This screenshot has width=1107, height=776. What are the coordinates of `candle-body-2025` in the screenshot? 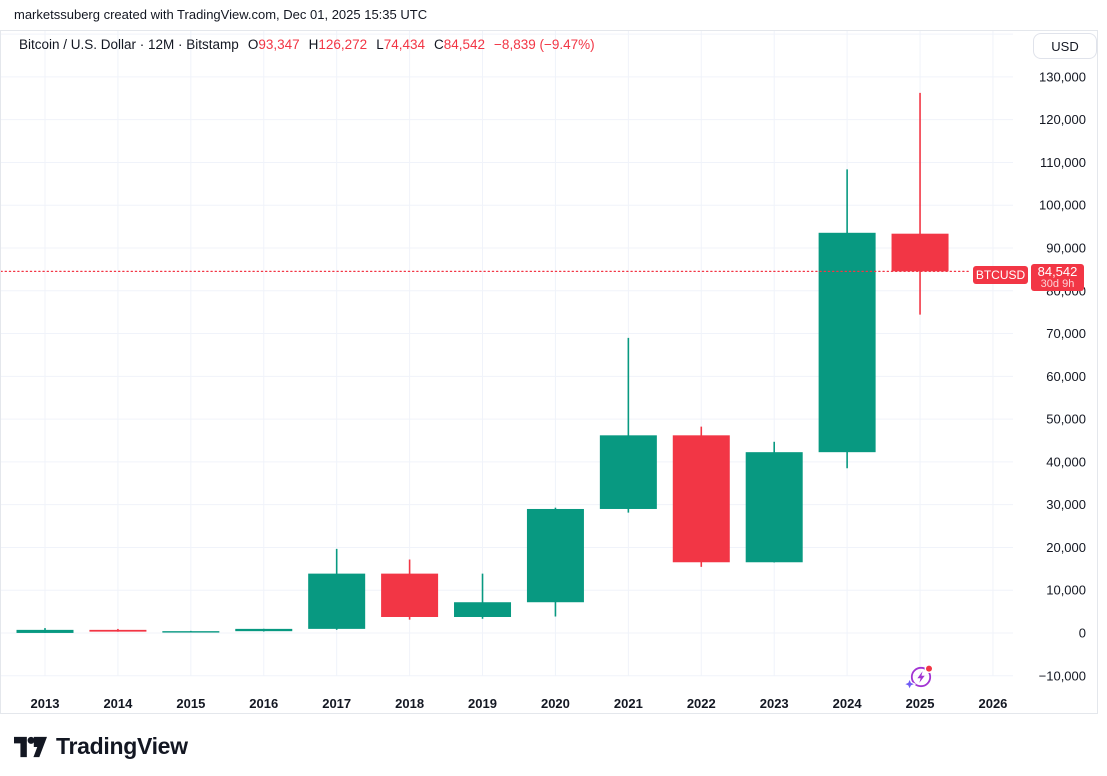 It's located at (920, 252).